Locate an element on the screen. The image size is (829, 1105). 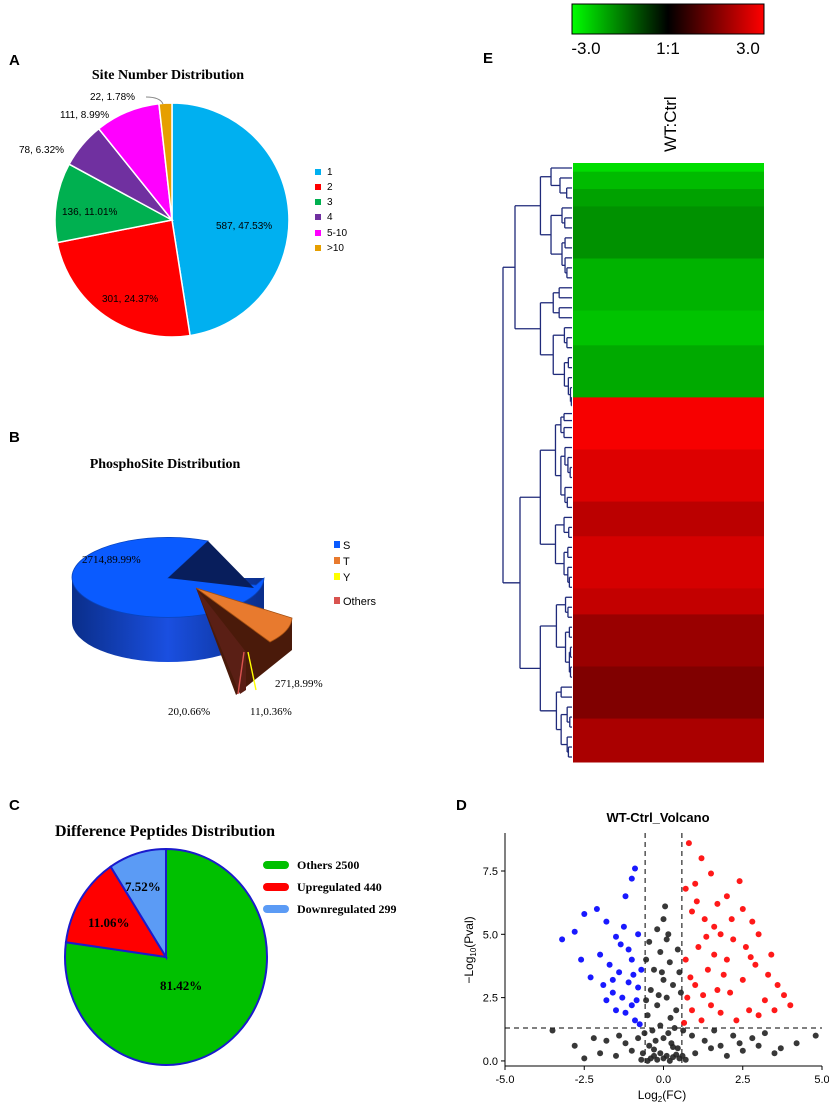
slice-label-s: 2714,89.99% is located at coordinates (111, 560).